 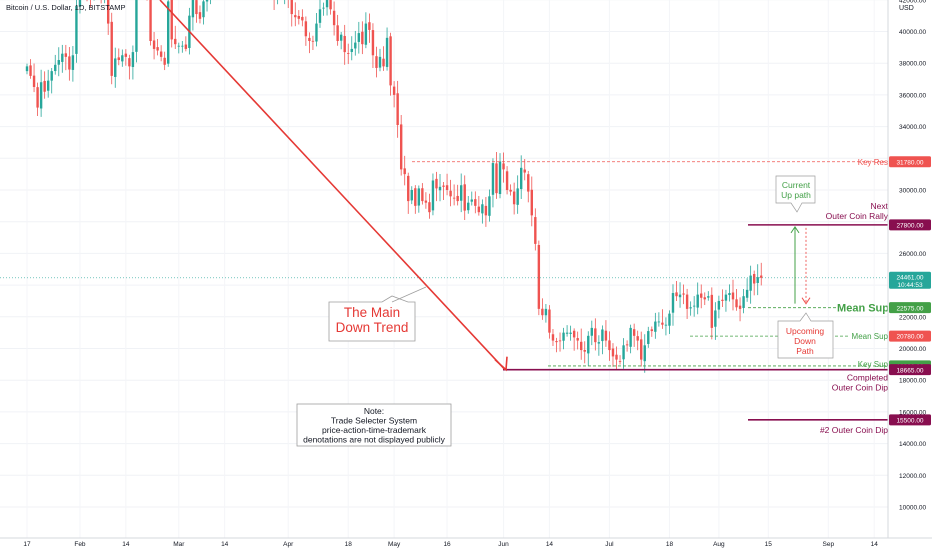 I want to click on price-tick-label: 30000.00, so click(x=912, y=191).